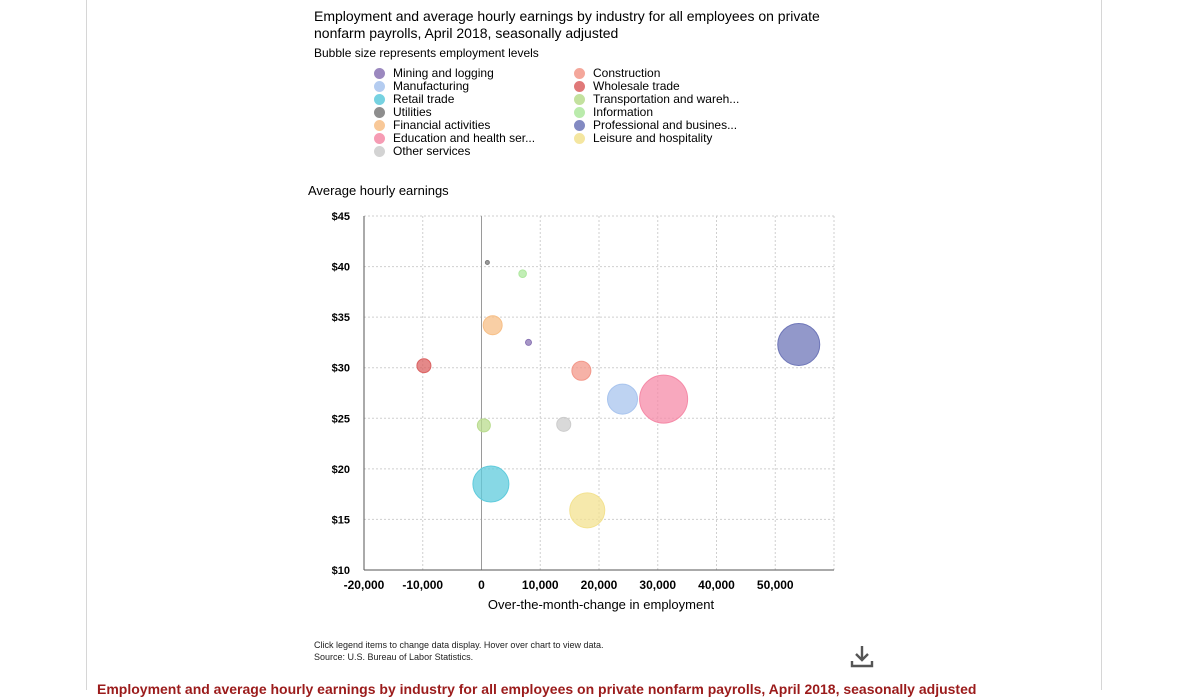 The width and height of the screenshot is (1192, 697). I want to click on x-tick-label: 40,000, so click(716, 585).